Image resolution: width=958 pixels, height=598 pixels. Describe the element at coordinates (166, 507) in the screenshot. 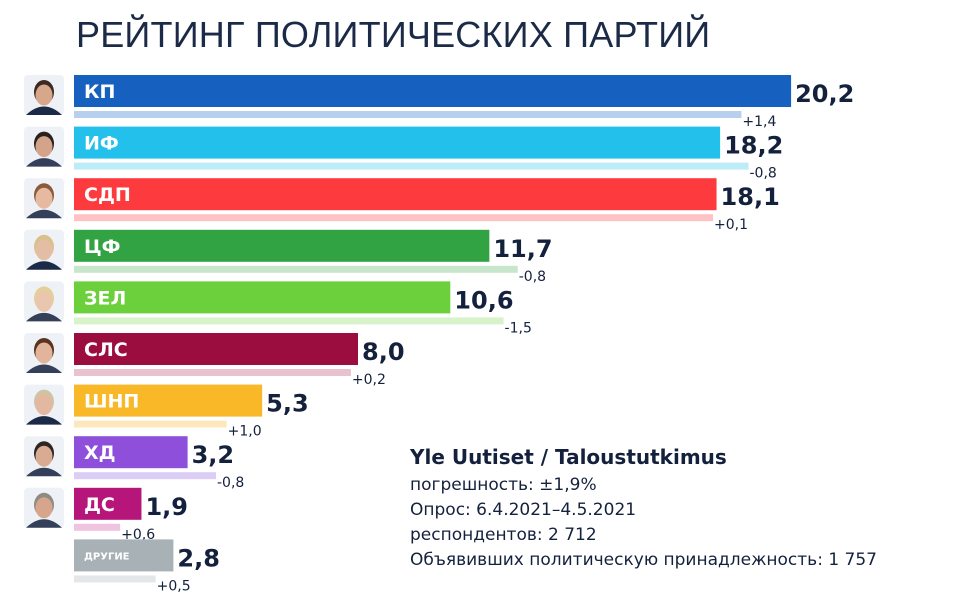

I see `value-label: 1,9` at that location.